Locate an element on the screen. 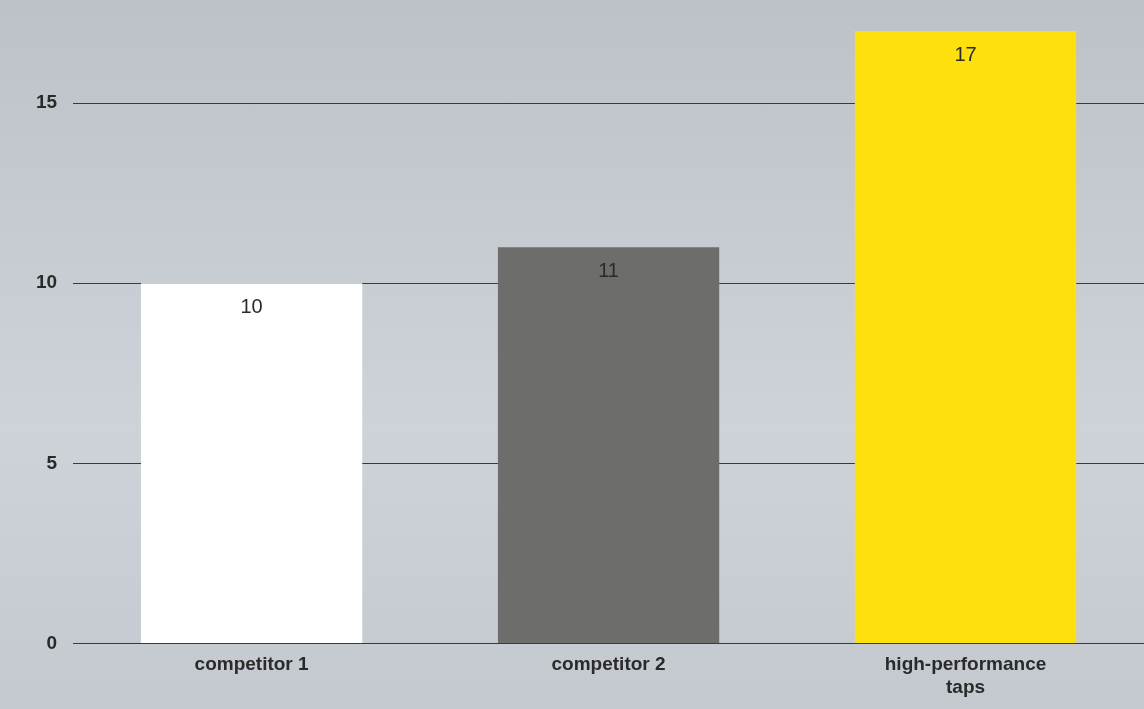  x-tick-label: high-performance taps is located at coordinates (965, 675).